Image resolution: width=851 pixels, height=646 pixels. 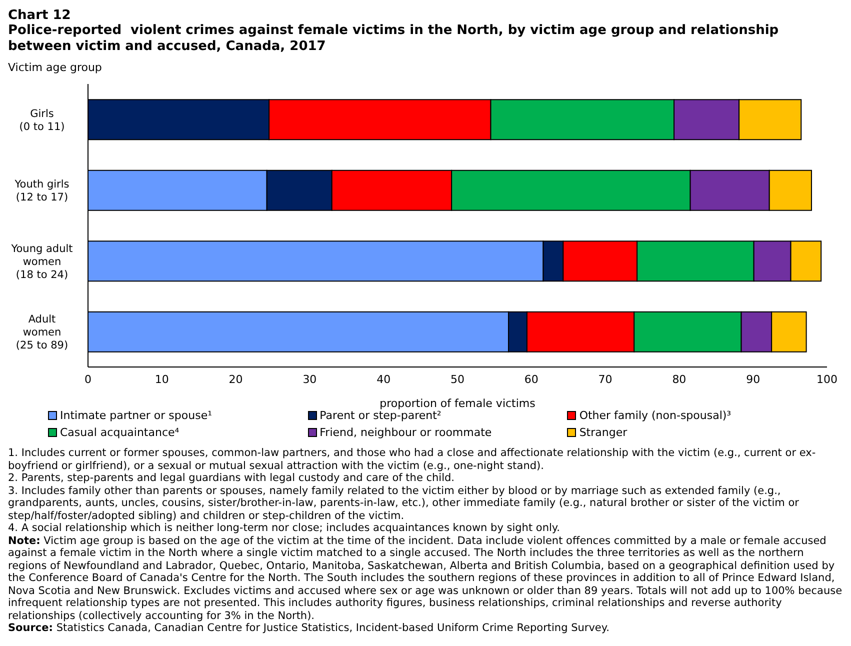 I want to click on legend-label: Casual acquaintance⁴, so click(x=120, y=432).